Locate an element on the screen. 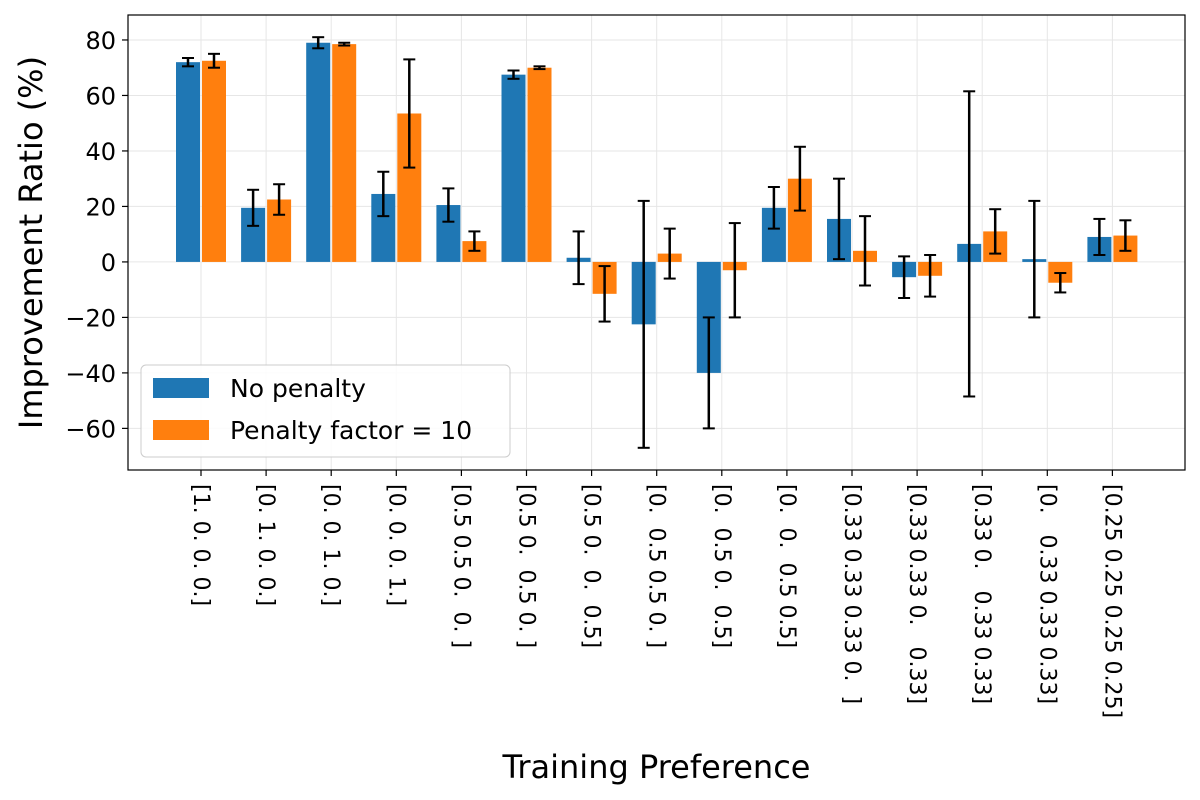  y-tick-label: −40 is located at coordinates (90, 374).